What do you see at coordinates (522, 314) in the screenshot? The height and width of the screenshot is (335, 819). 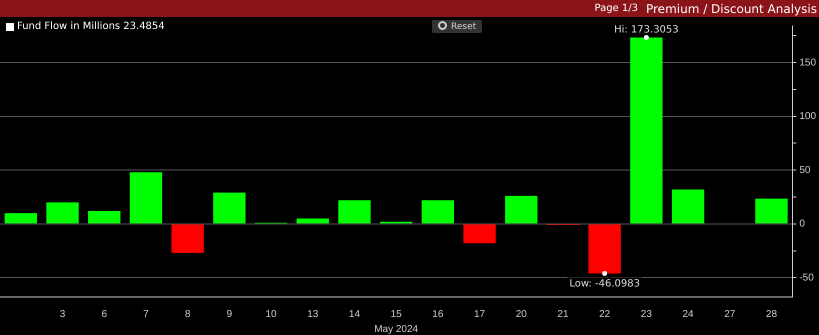 I see `x-tick-label: 20` at bounding box center [522, 314].